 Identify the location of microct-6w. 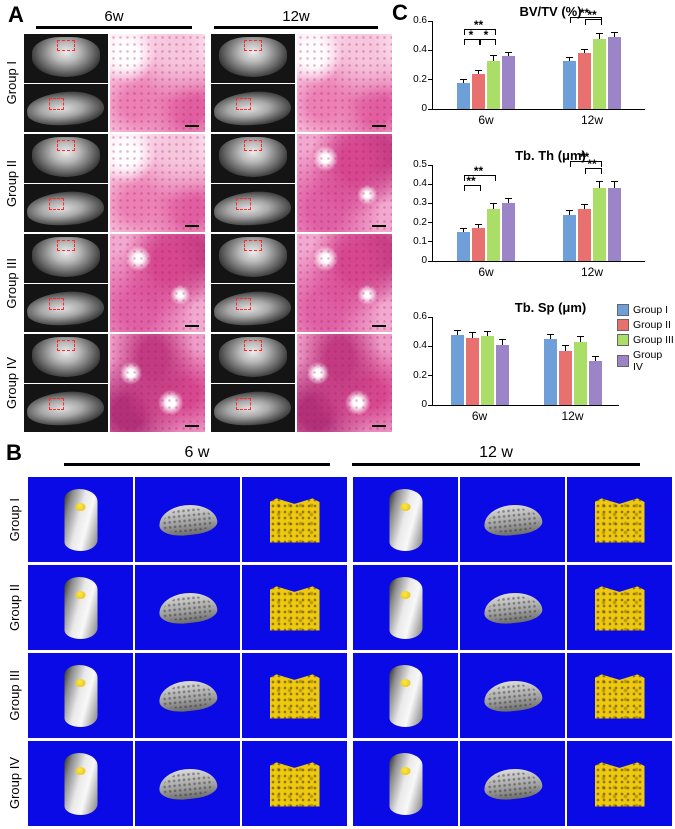
(66, 183).